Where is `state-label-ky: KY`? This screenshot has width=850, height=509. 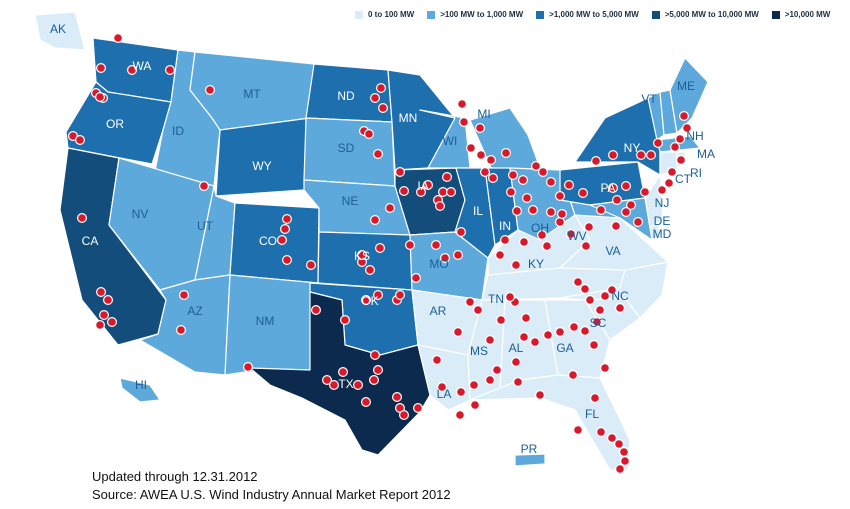
state-label-ky: KY is located at coordinates (536, 264).